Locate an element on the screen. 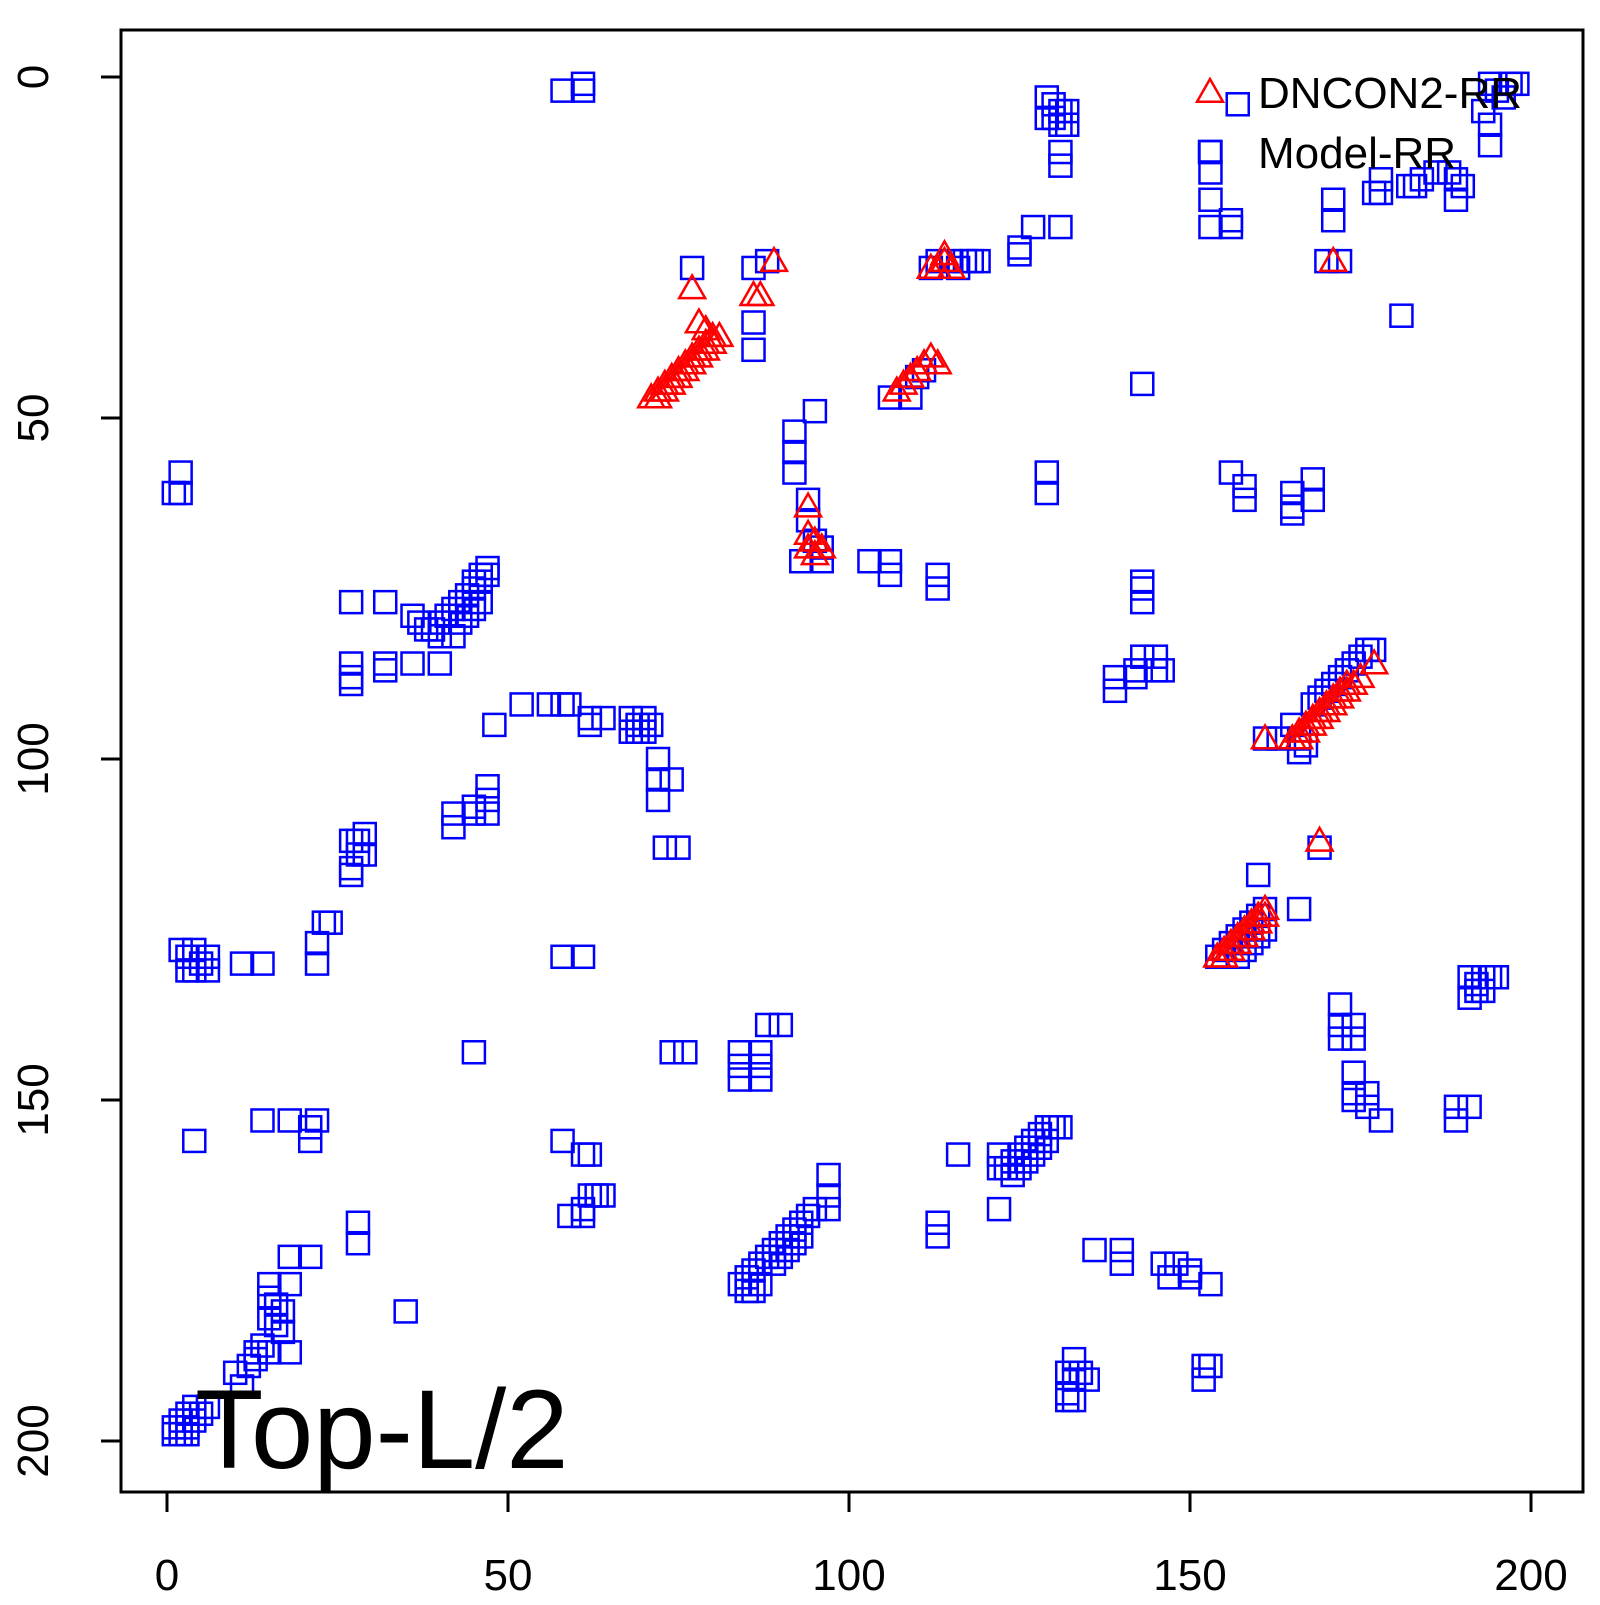  legend-label-dncon2-rr: DNCON2-RR is located at coordinates (1390, 93).